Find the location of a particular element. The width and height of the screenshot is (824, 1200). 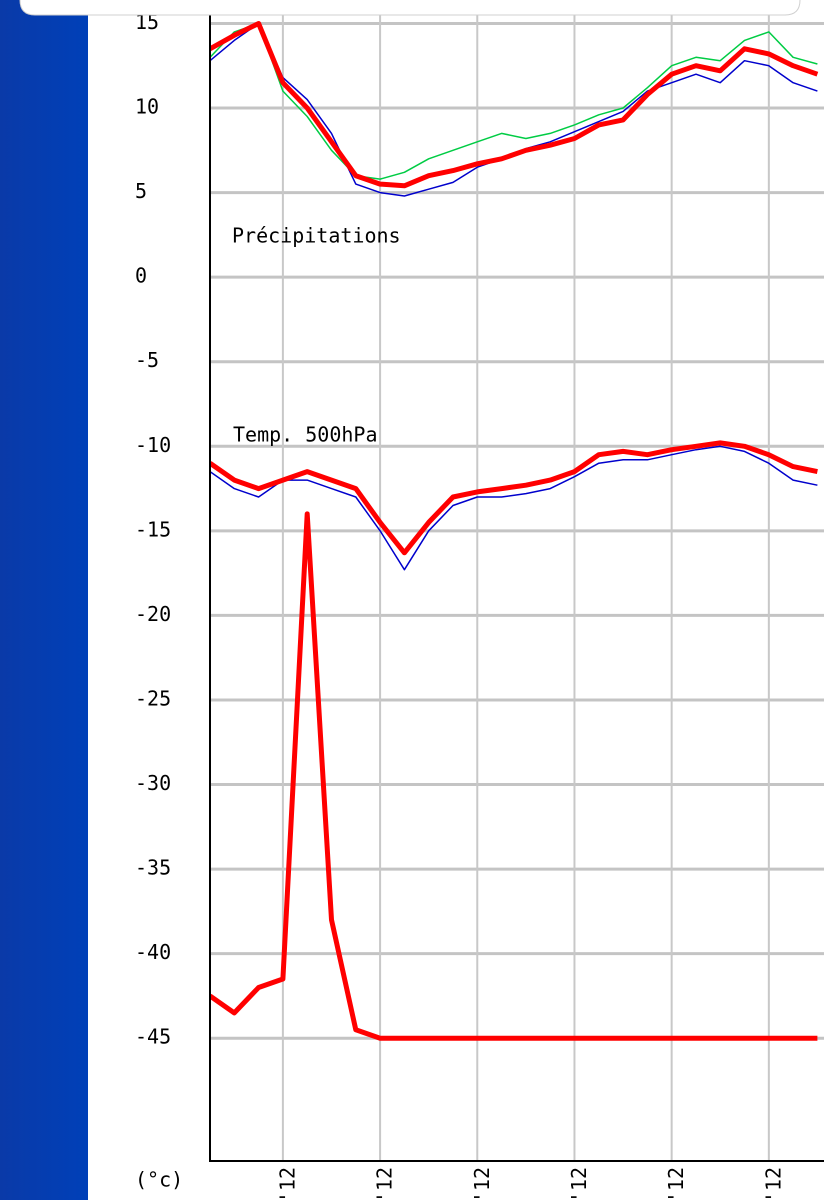

y-tick-label: -35 is located at coordinates (153, 868).